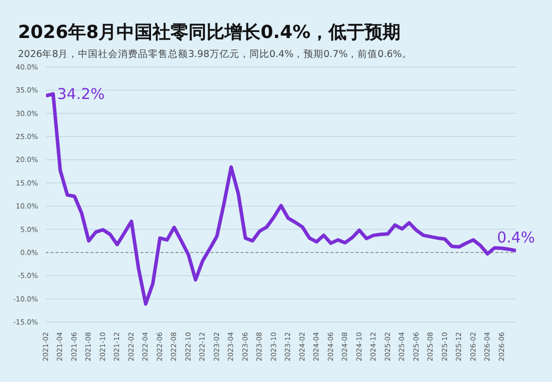  What do you see at coordinates (209, 32) in the screenshot?
I see `chart-title: 2026年8月中国社零同比增长0.4%，低于预期` at bounding box center [209, 32].